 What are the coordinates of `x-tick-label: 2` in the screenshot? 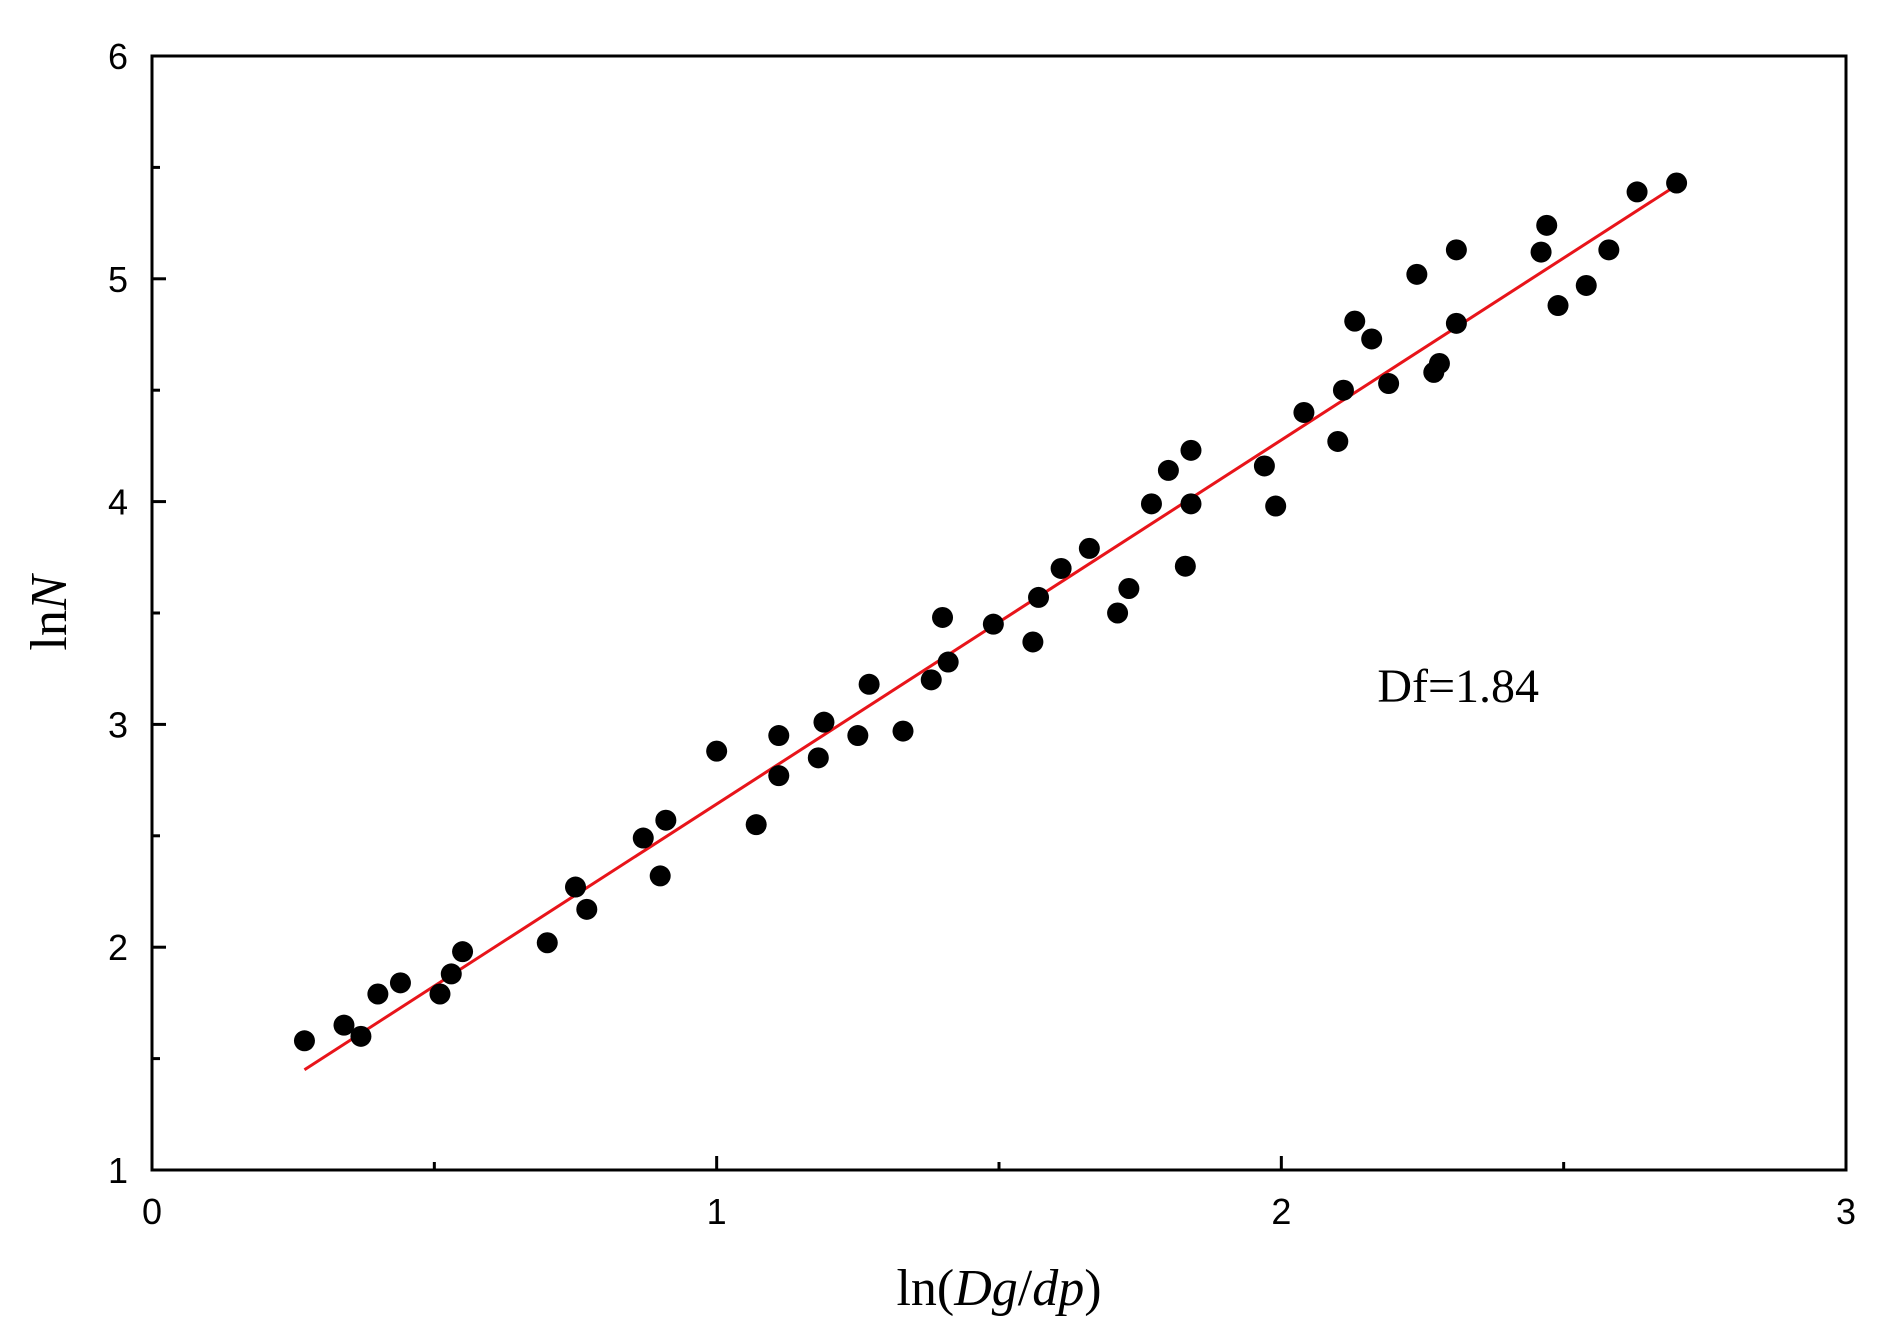 It's located at (1281, 1211).